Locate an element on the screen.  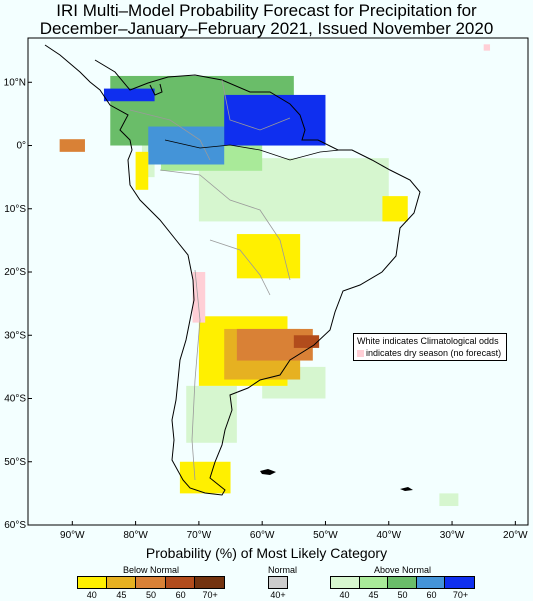
lon-tick-label: 80°W is located at coordinates (135, 535).